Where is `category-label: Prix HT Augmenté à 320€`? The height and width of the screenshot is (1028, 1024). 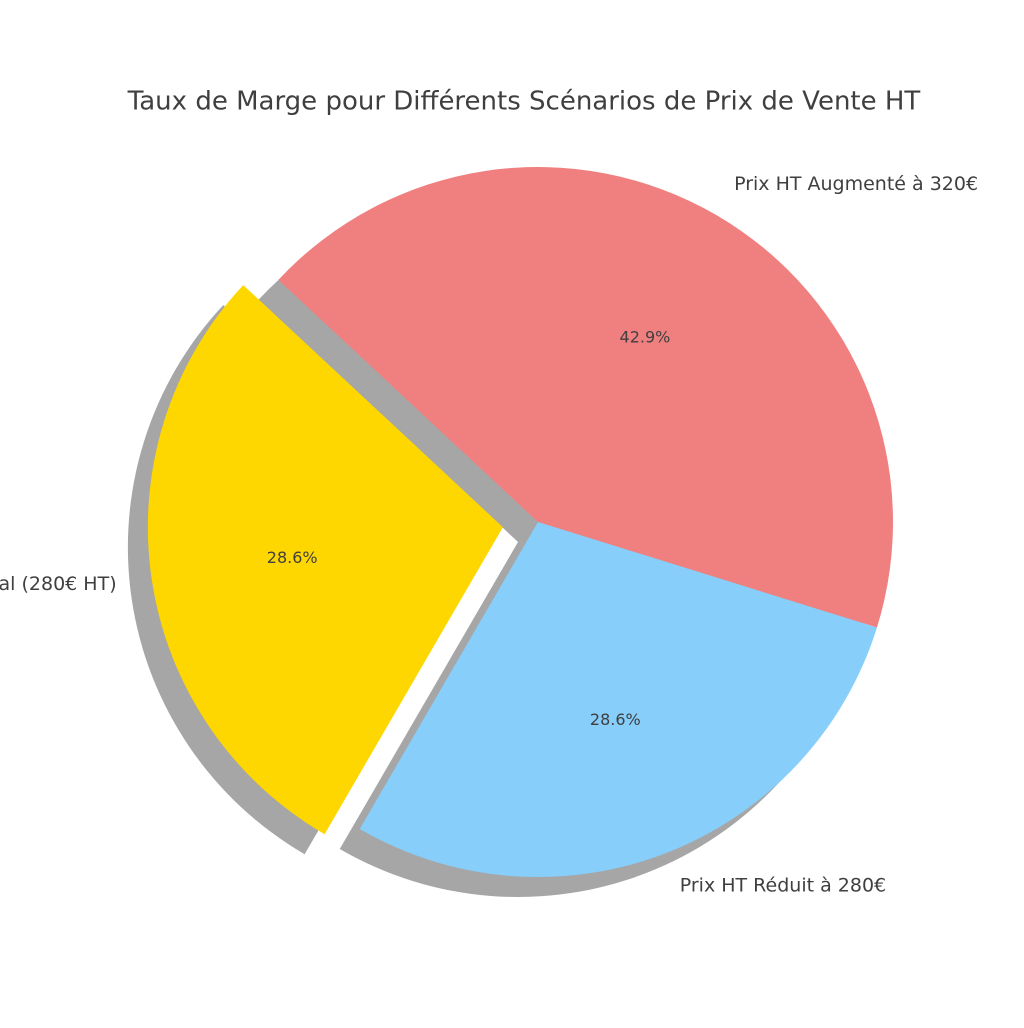
category-label: Prix HT Augmenté à 320€ is located at coordinates (856, 184).